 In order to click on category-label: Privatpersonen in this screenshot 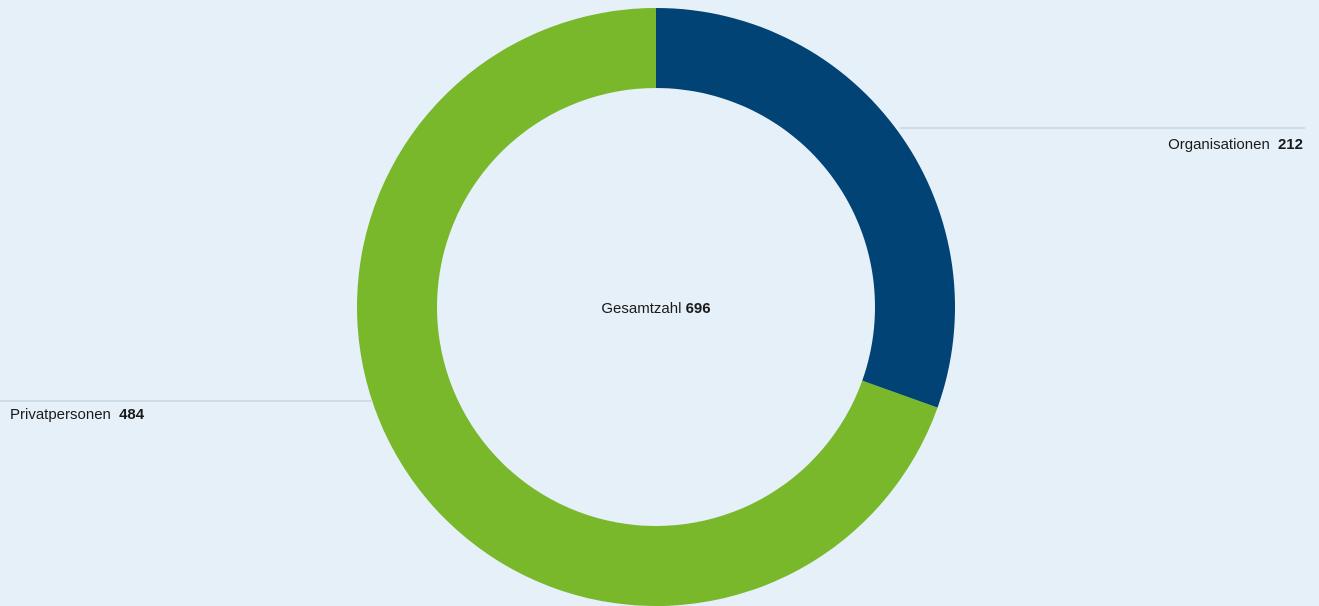, I will do `click(60, 414)`.